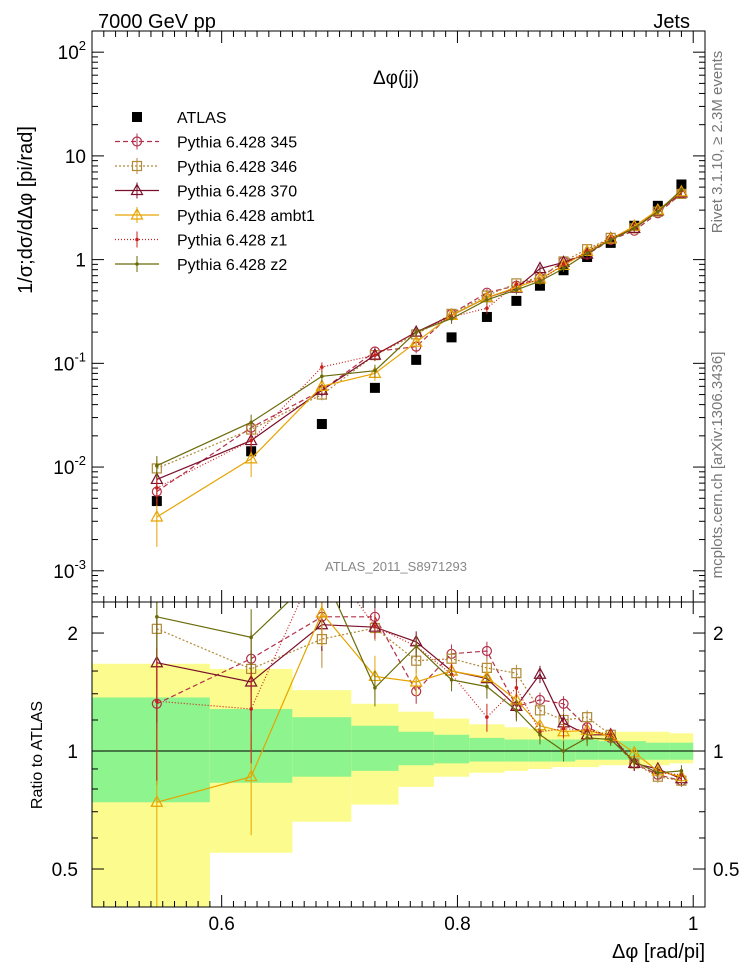  What do you see at coordinates (202, 118) in the screenshot?
I see `legend-label: ATLAS` at bounding box center [202, 118].